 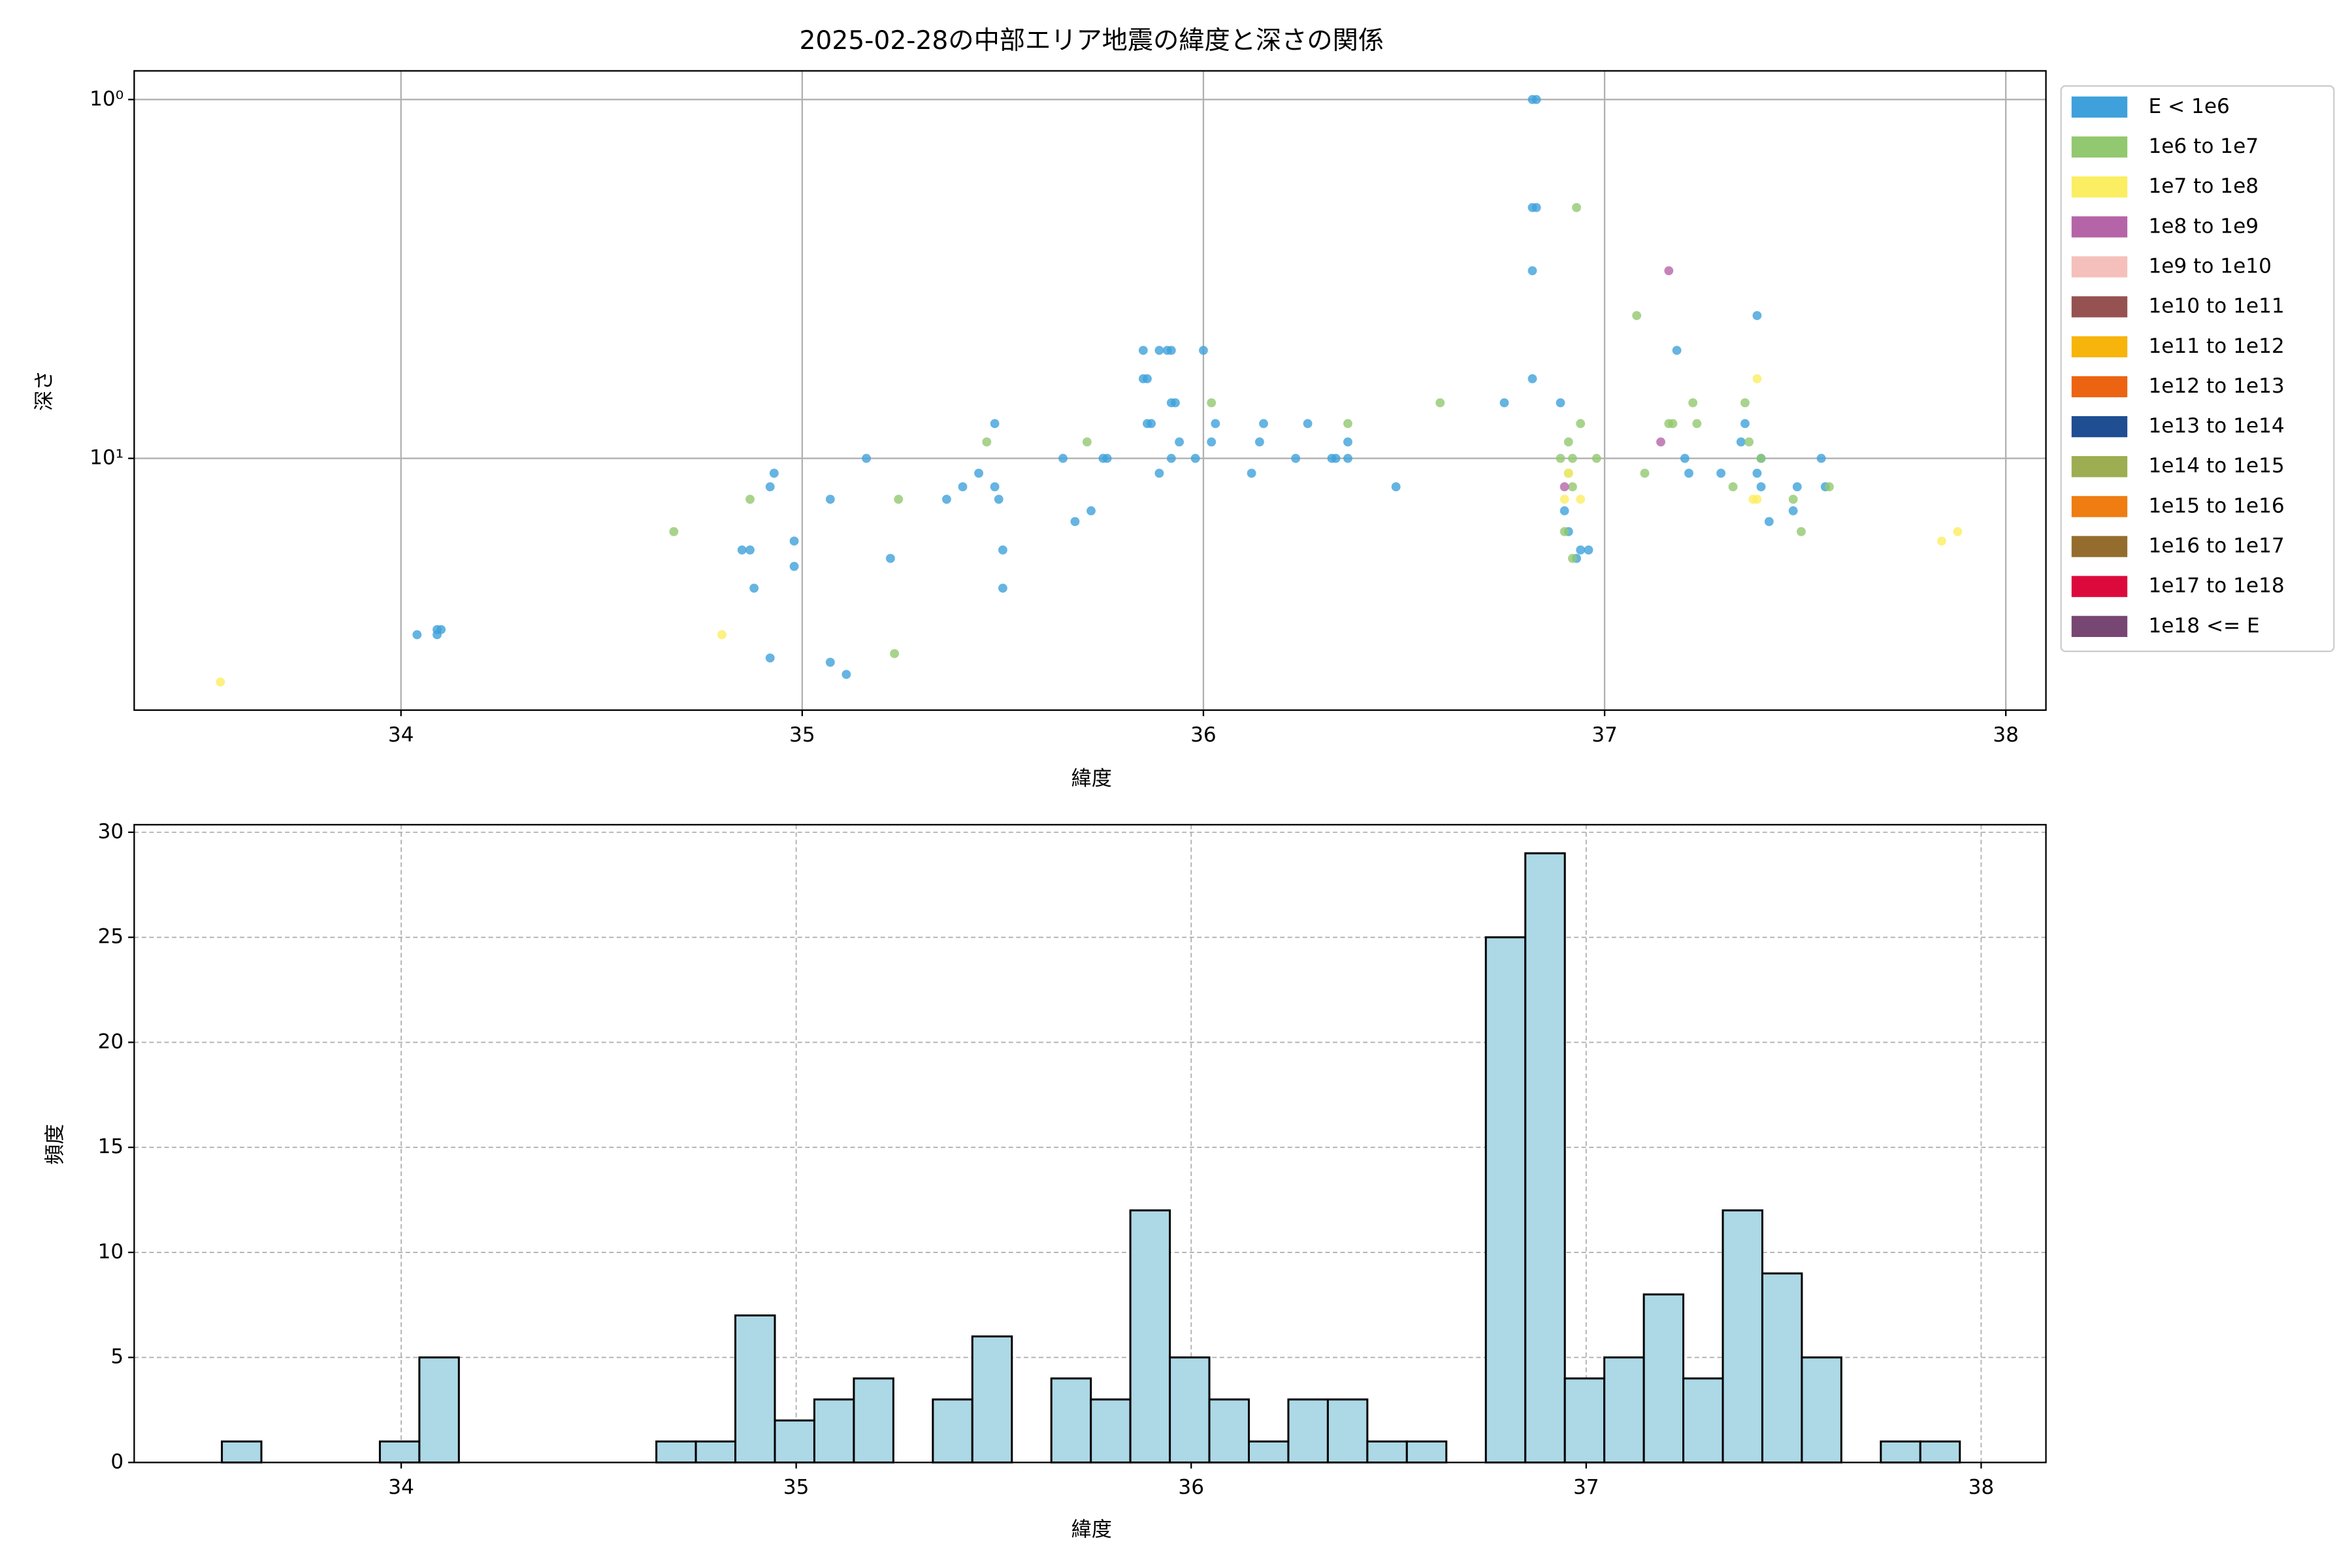 I want to click on legend-label: 1e13 to 1e14, so click(x=2216, y=426).